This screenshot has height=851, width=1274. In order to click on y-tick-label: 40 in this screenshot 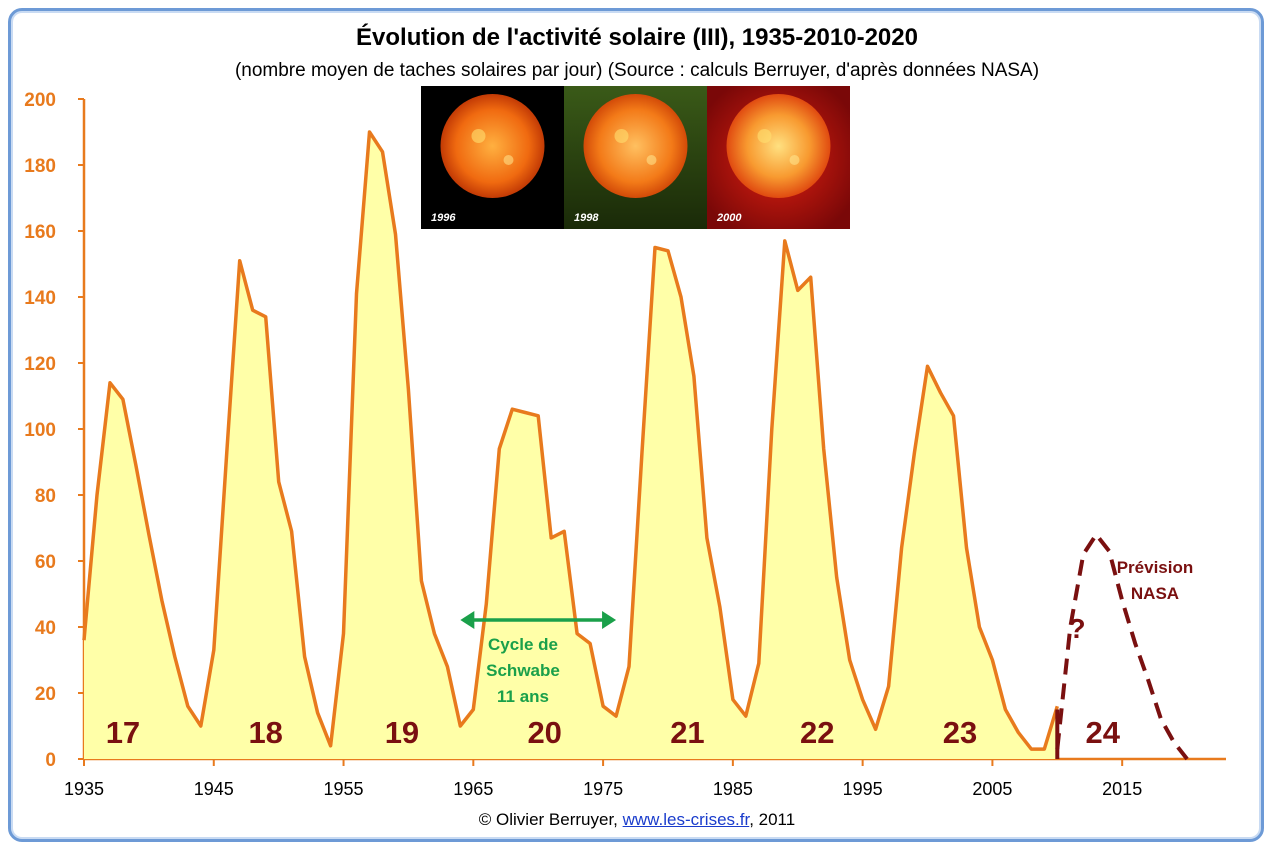, I will do `click(45, 628)`.